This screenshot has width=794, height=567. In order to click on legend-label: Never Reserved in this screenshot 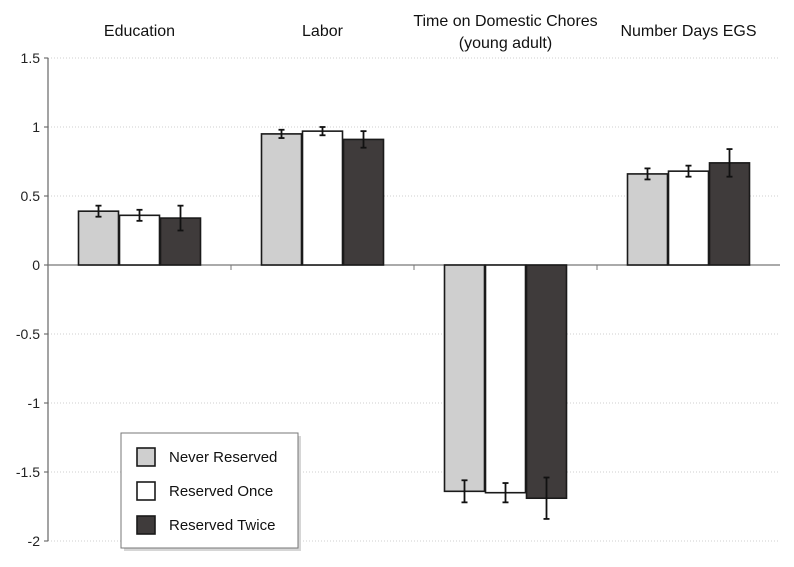, I will do `click(223, 457)`.